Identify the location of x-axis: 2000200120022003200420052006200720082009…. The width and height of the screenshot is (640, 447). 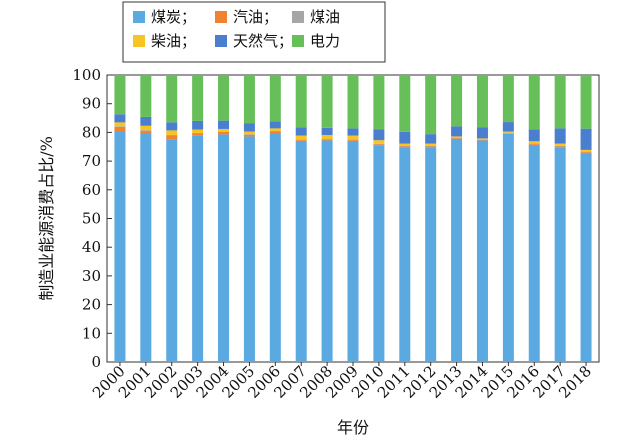
(342, 382).